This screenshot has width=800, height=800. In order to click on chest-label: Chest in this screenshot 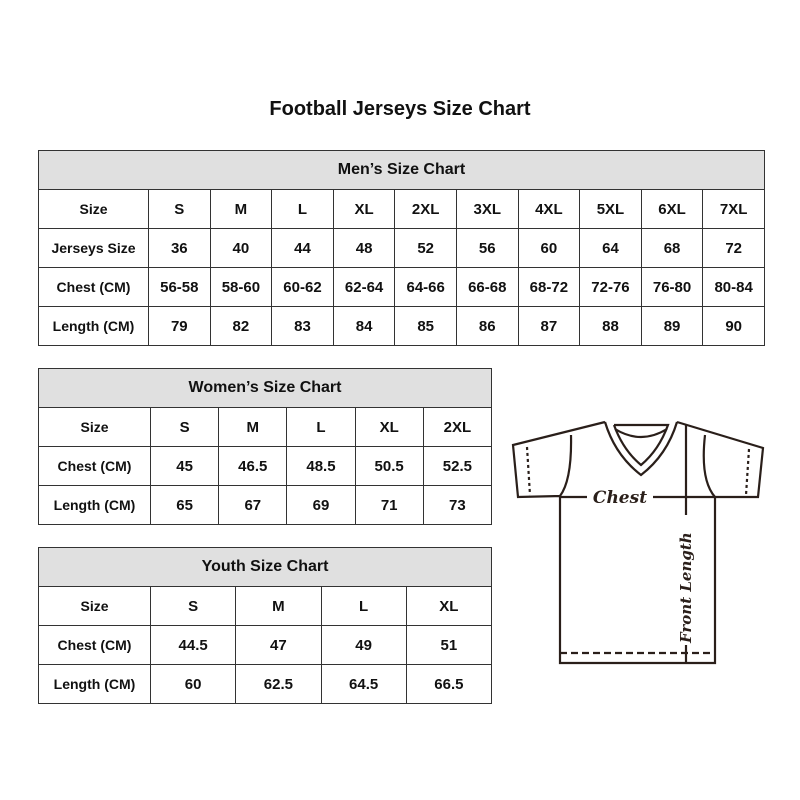, I will do `click(620, 498)`.